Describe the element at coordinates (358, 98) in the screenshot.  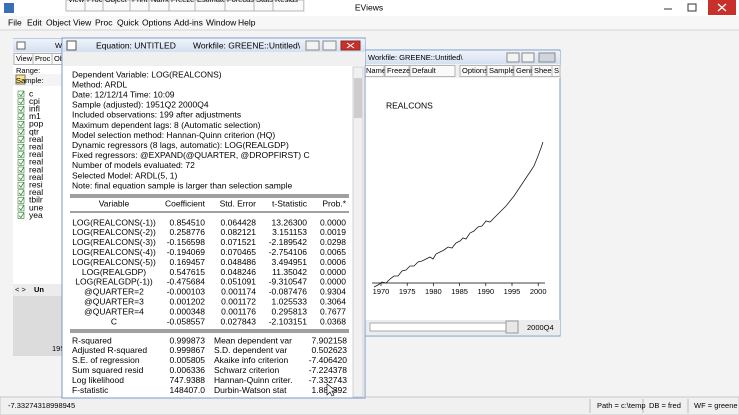
I see `scroll-thumb` at that location.